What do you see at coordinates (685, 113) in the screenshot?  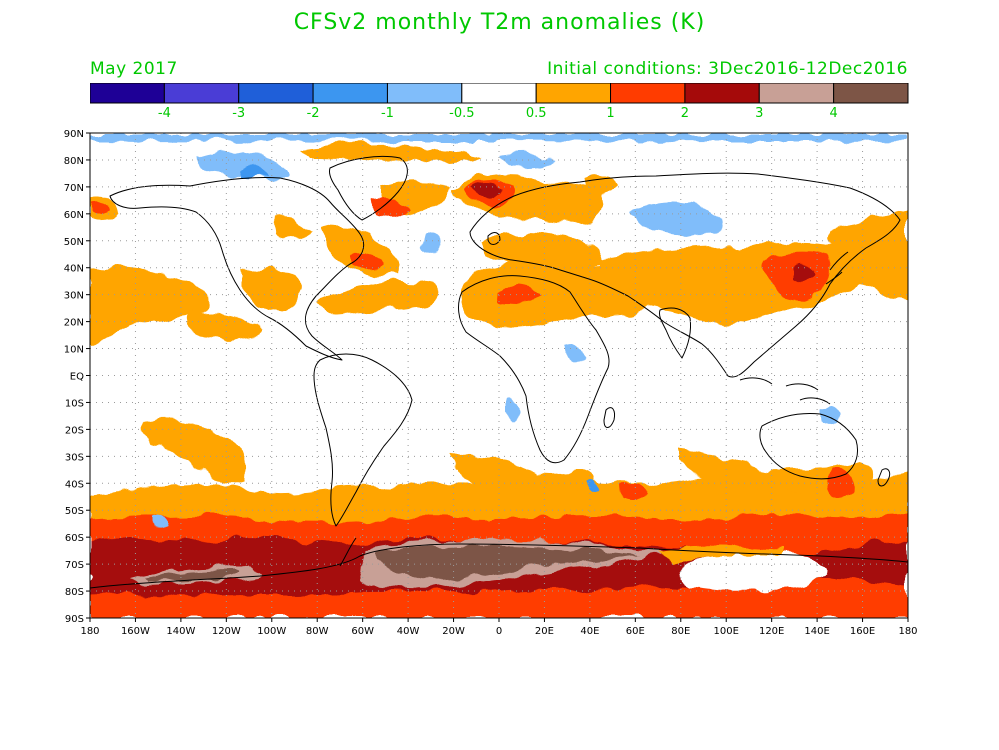 I see `colorbar-label: 2` at bounding box center [685, 113].